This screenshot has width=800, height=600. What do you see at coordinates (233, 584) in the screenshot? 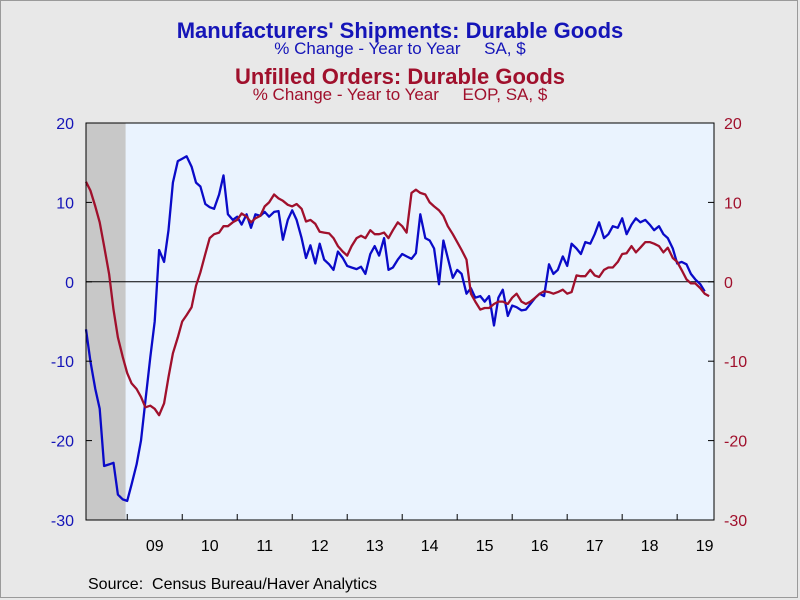
I see `source-note: Source: Census Bureau/Haver Analytics` at bounding box center [233, 584].